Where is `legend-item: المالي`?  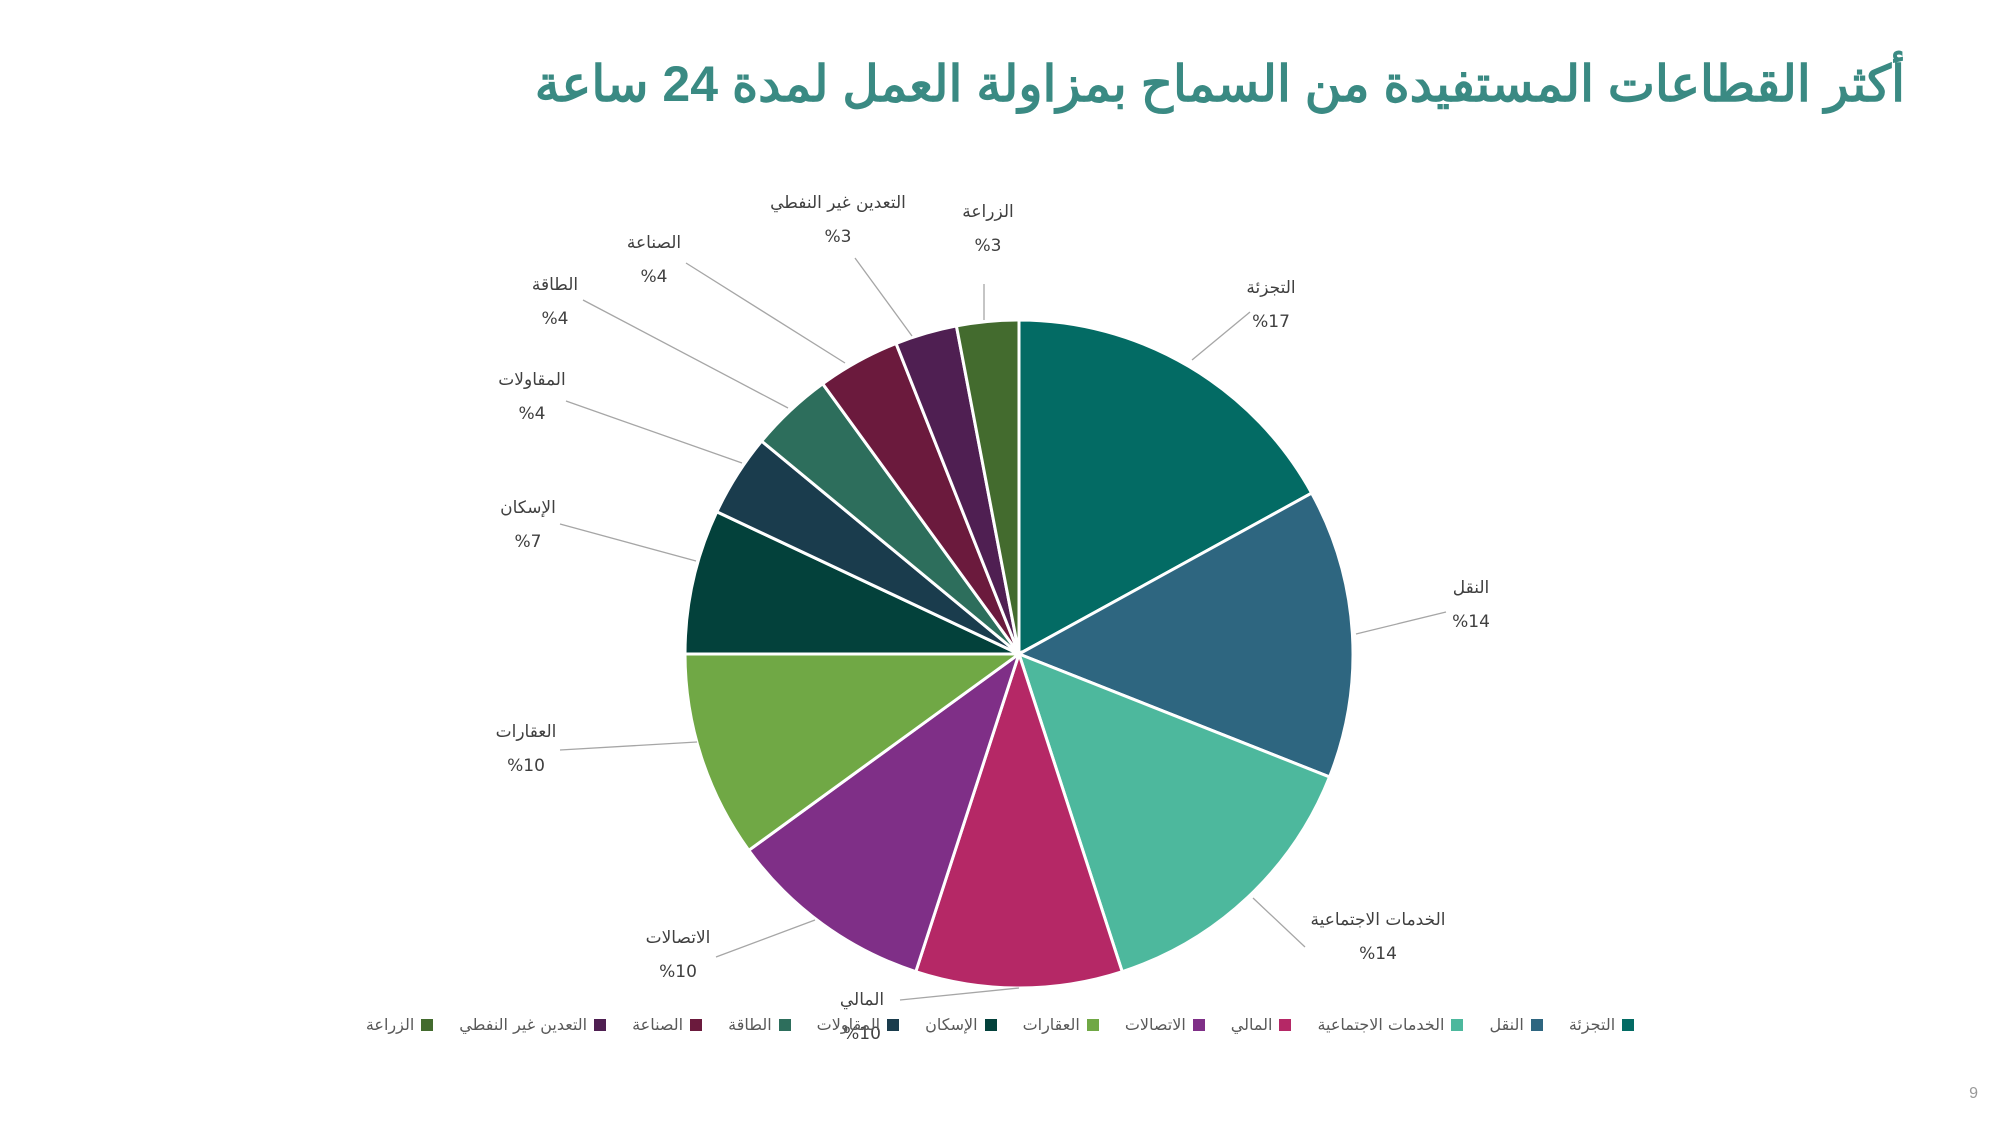
legend-item: المالي is located at coordinates (1261, 1024).